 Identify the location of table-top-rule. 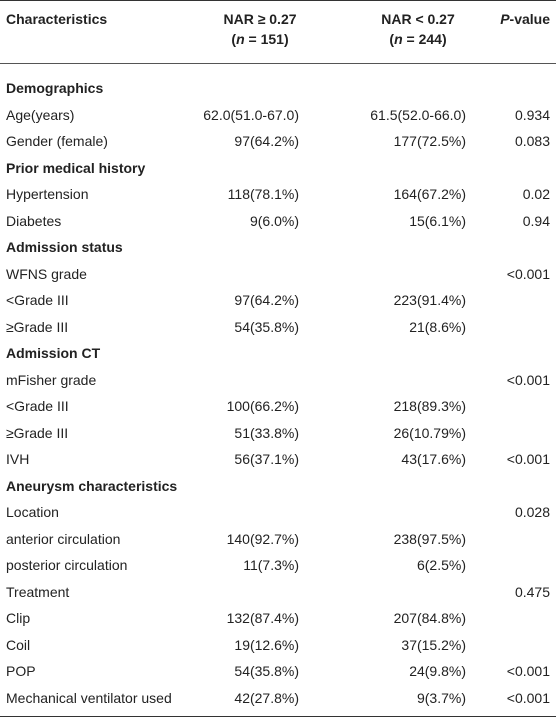
(278, 0).